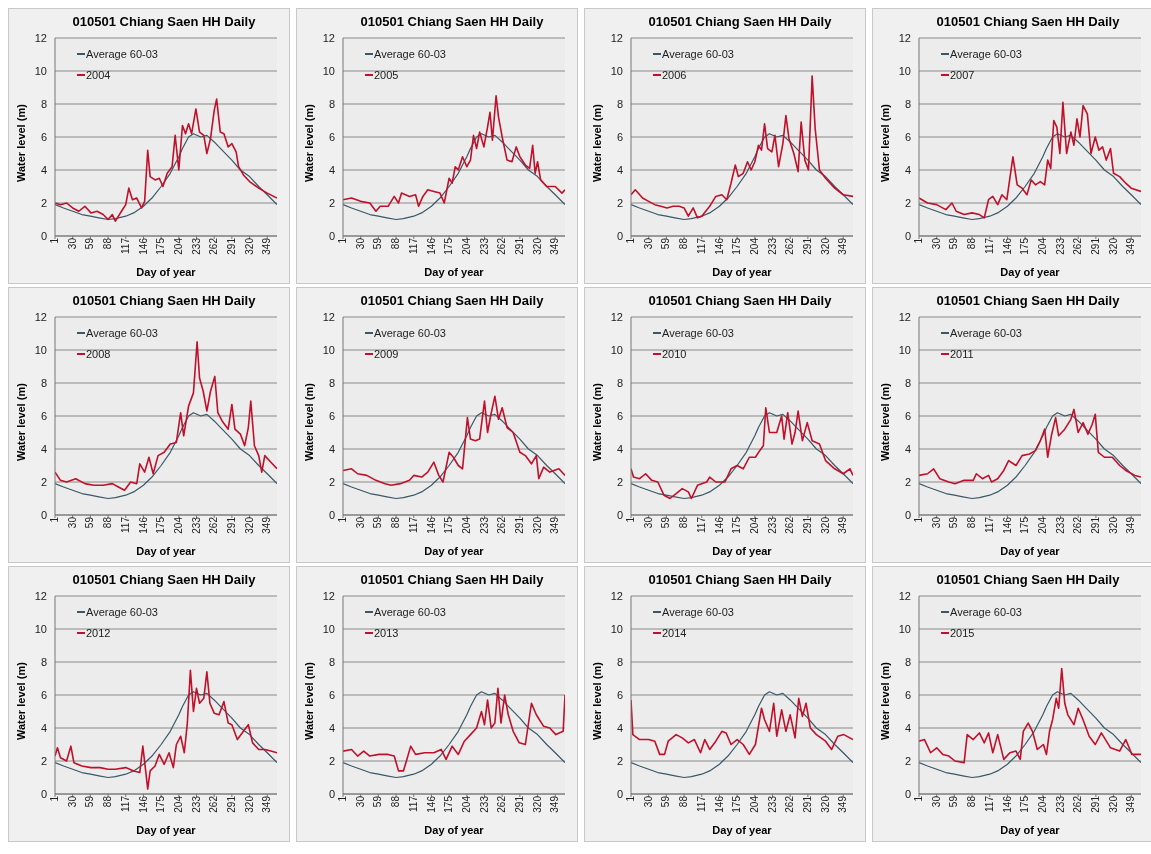  Describe the element at coordinates (616, 37) in the screenshot. I see `y-tick-label: 12` at that location.